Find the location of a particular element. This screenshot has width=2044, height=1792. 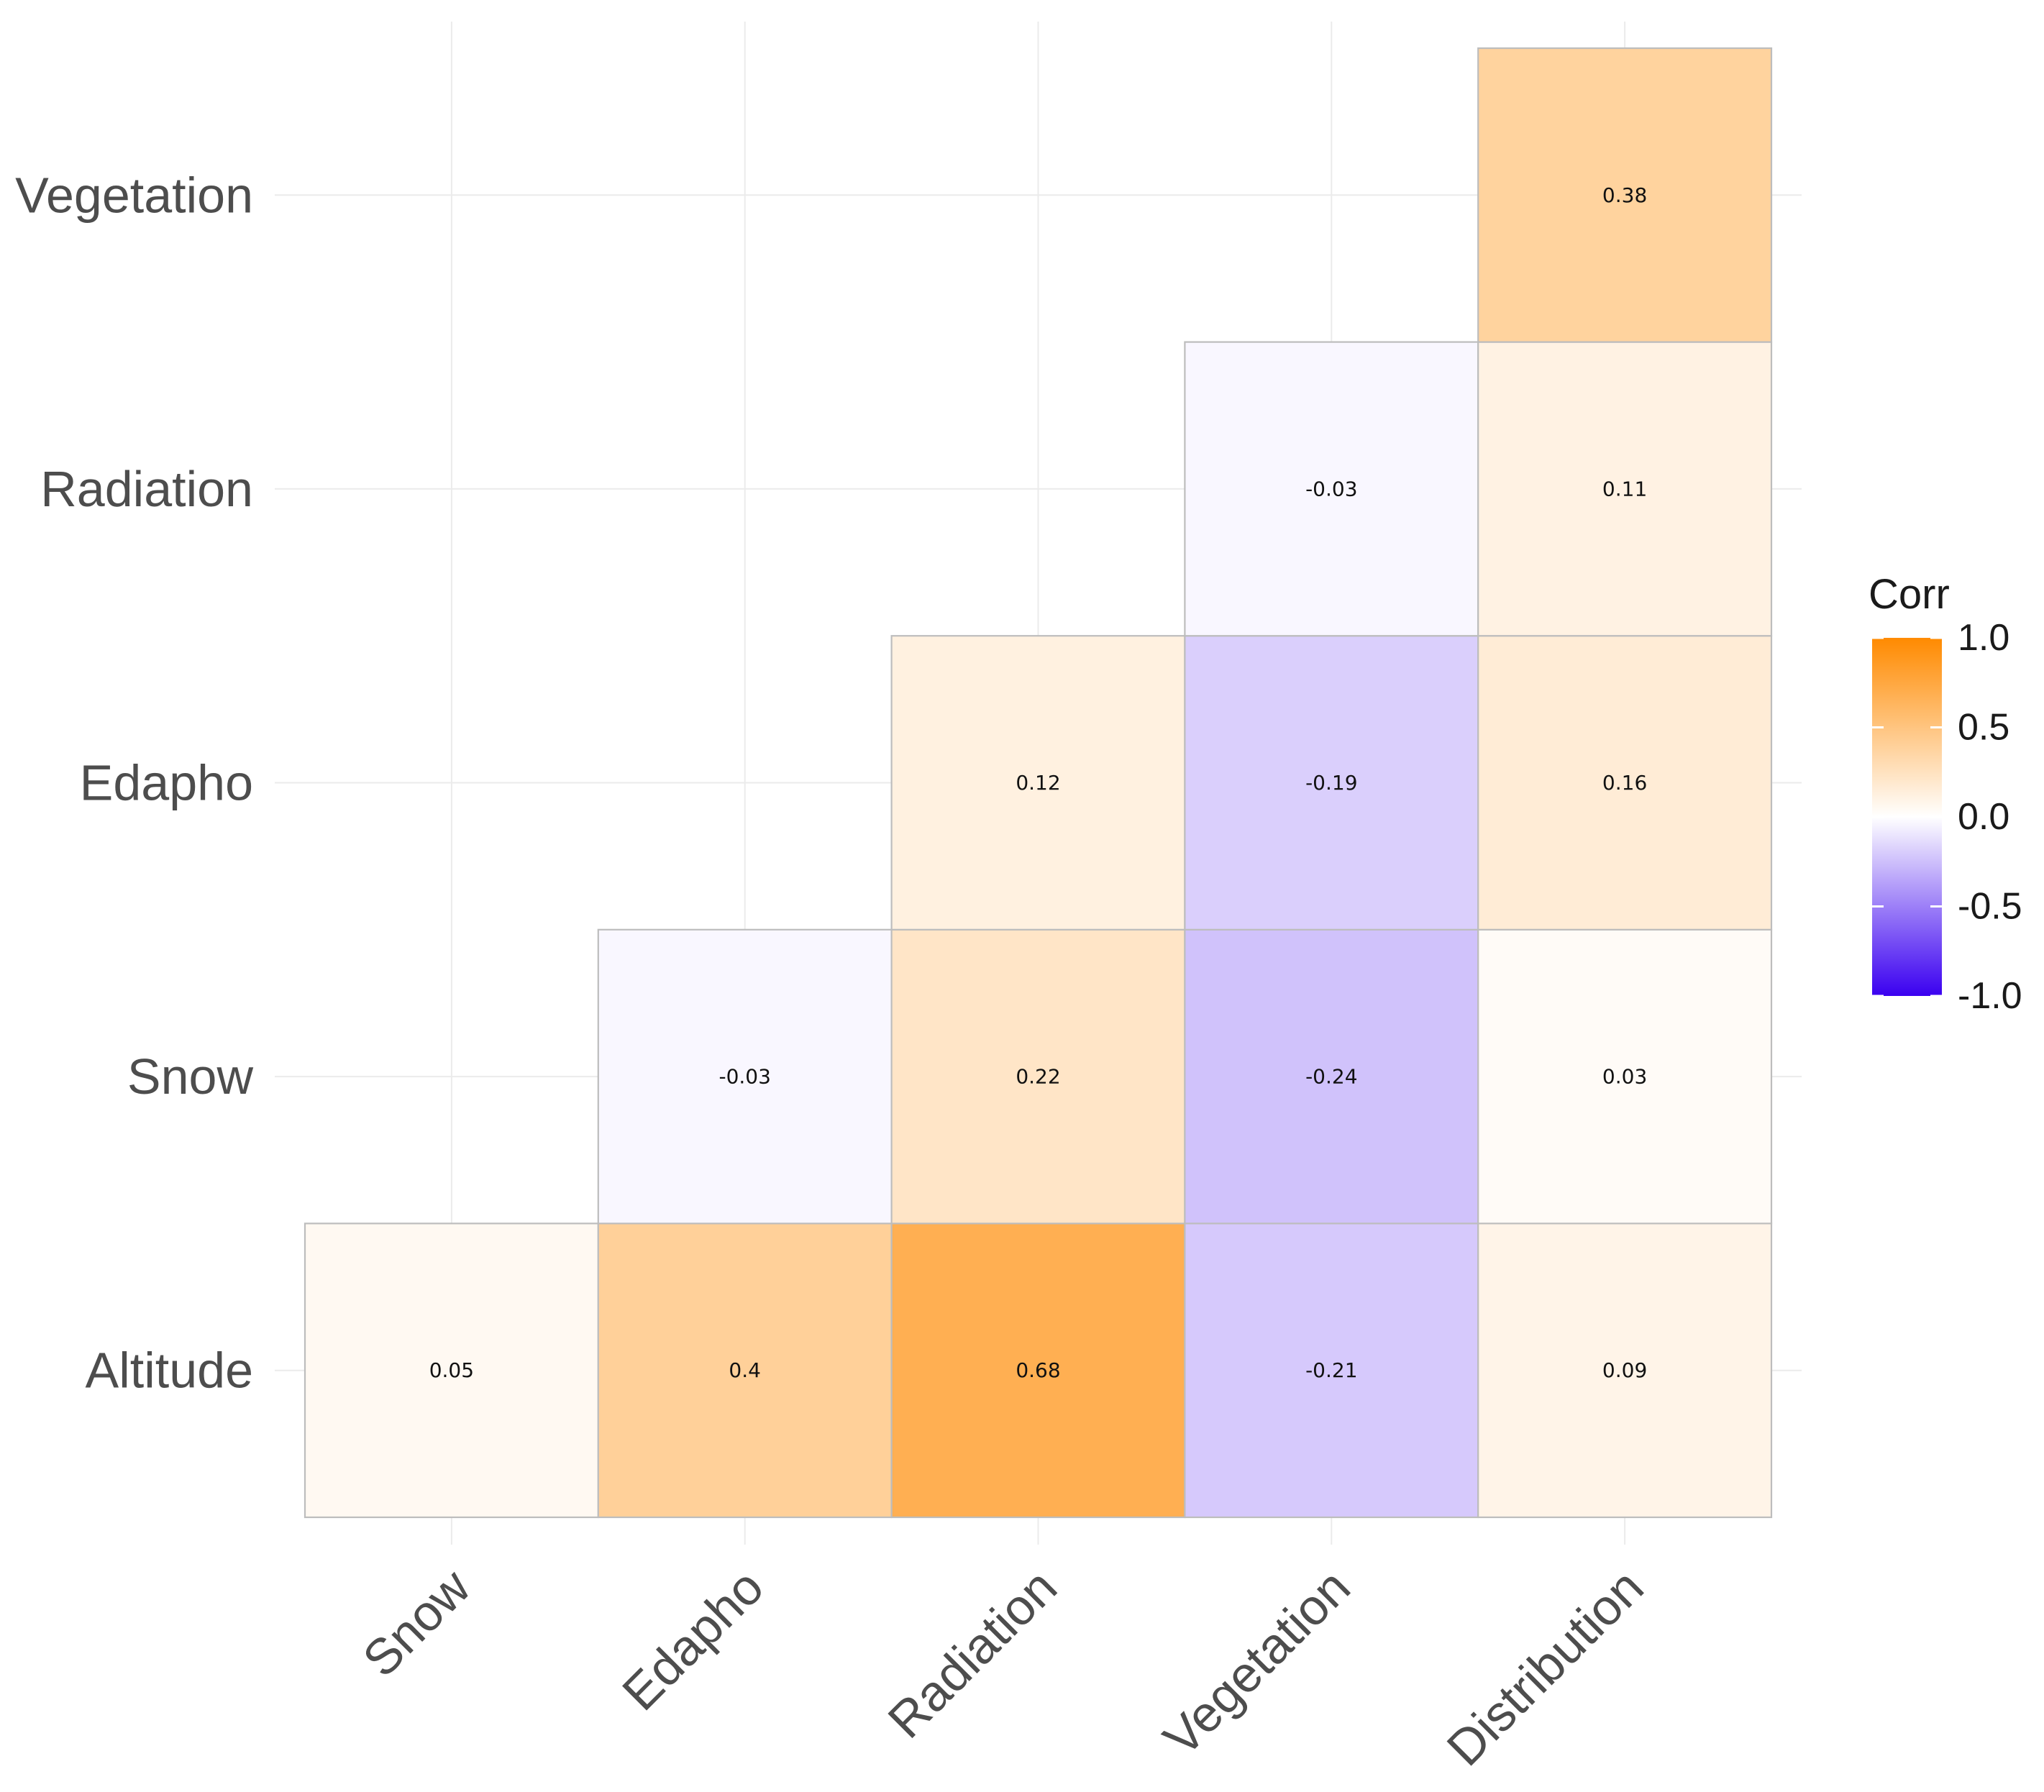

cell-value-vegetation-altitude: -0.21 is located at coordinates (1331, 1370).